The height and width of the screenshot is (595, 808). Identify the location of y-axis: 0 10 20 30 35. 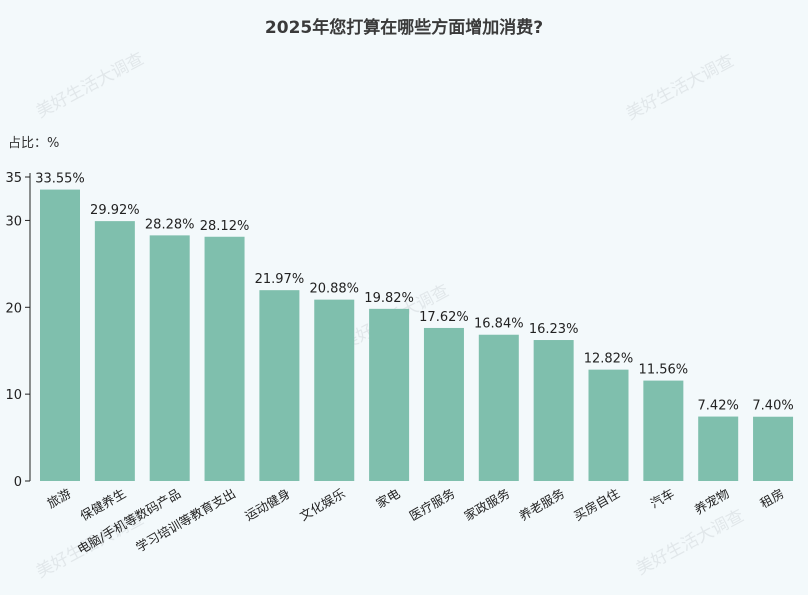
(18, 330).